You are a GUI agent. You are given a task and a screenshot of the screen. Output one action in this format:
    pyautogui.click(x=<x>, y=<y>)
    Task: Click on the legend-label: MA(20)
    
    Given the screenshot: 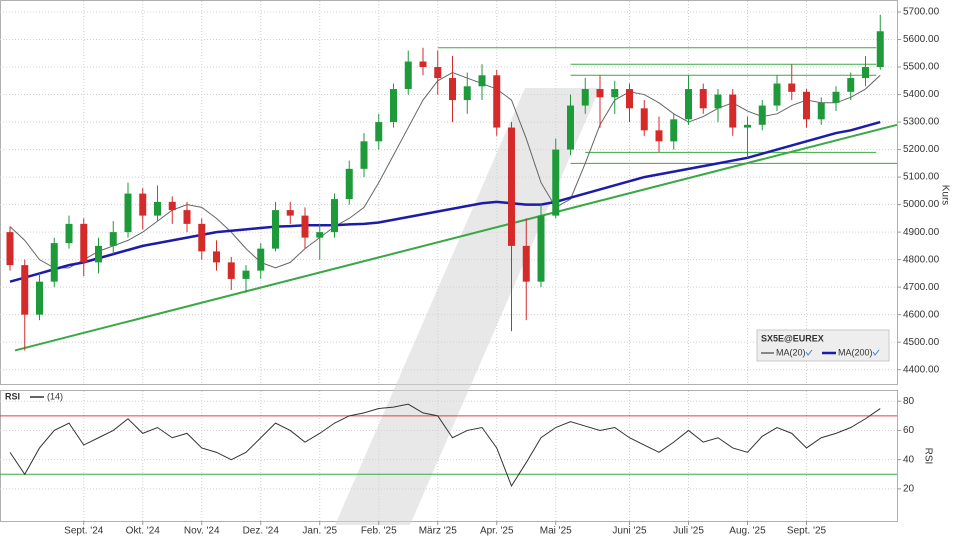 What is the action you would take?
    pyautogui.click(x=791, y=352)
    